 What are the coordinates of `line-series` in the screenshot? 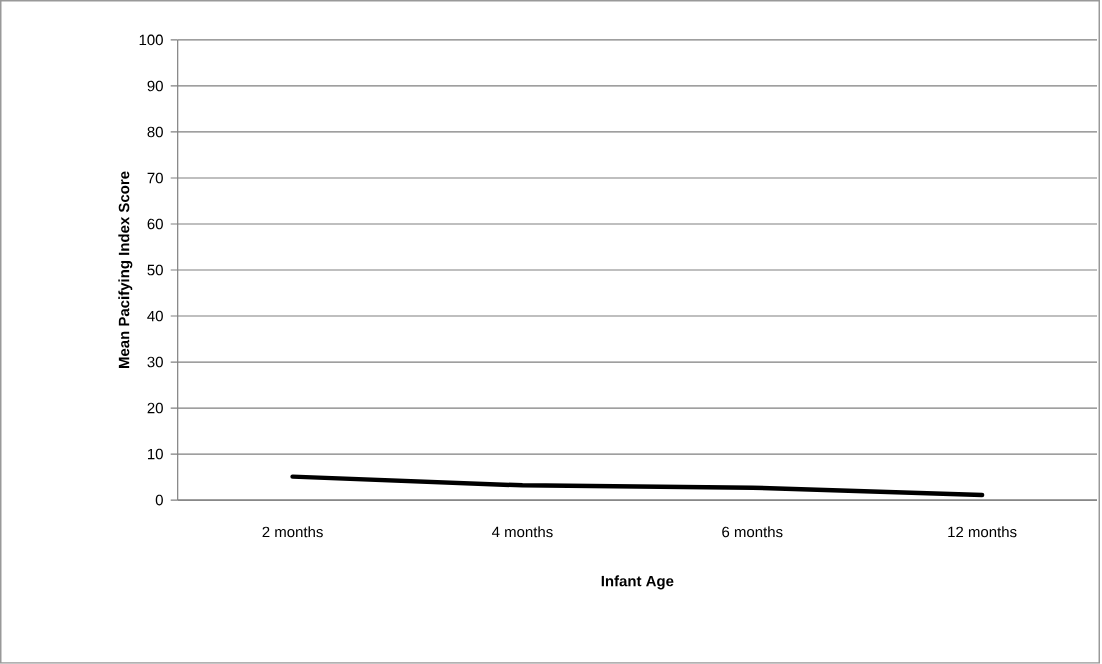 It's located at (637, 486).